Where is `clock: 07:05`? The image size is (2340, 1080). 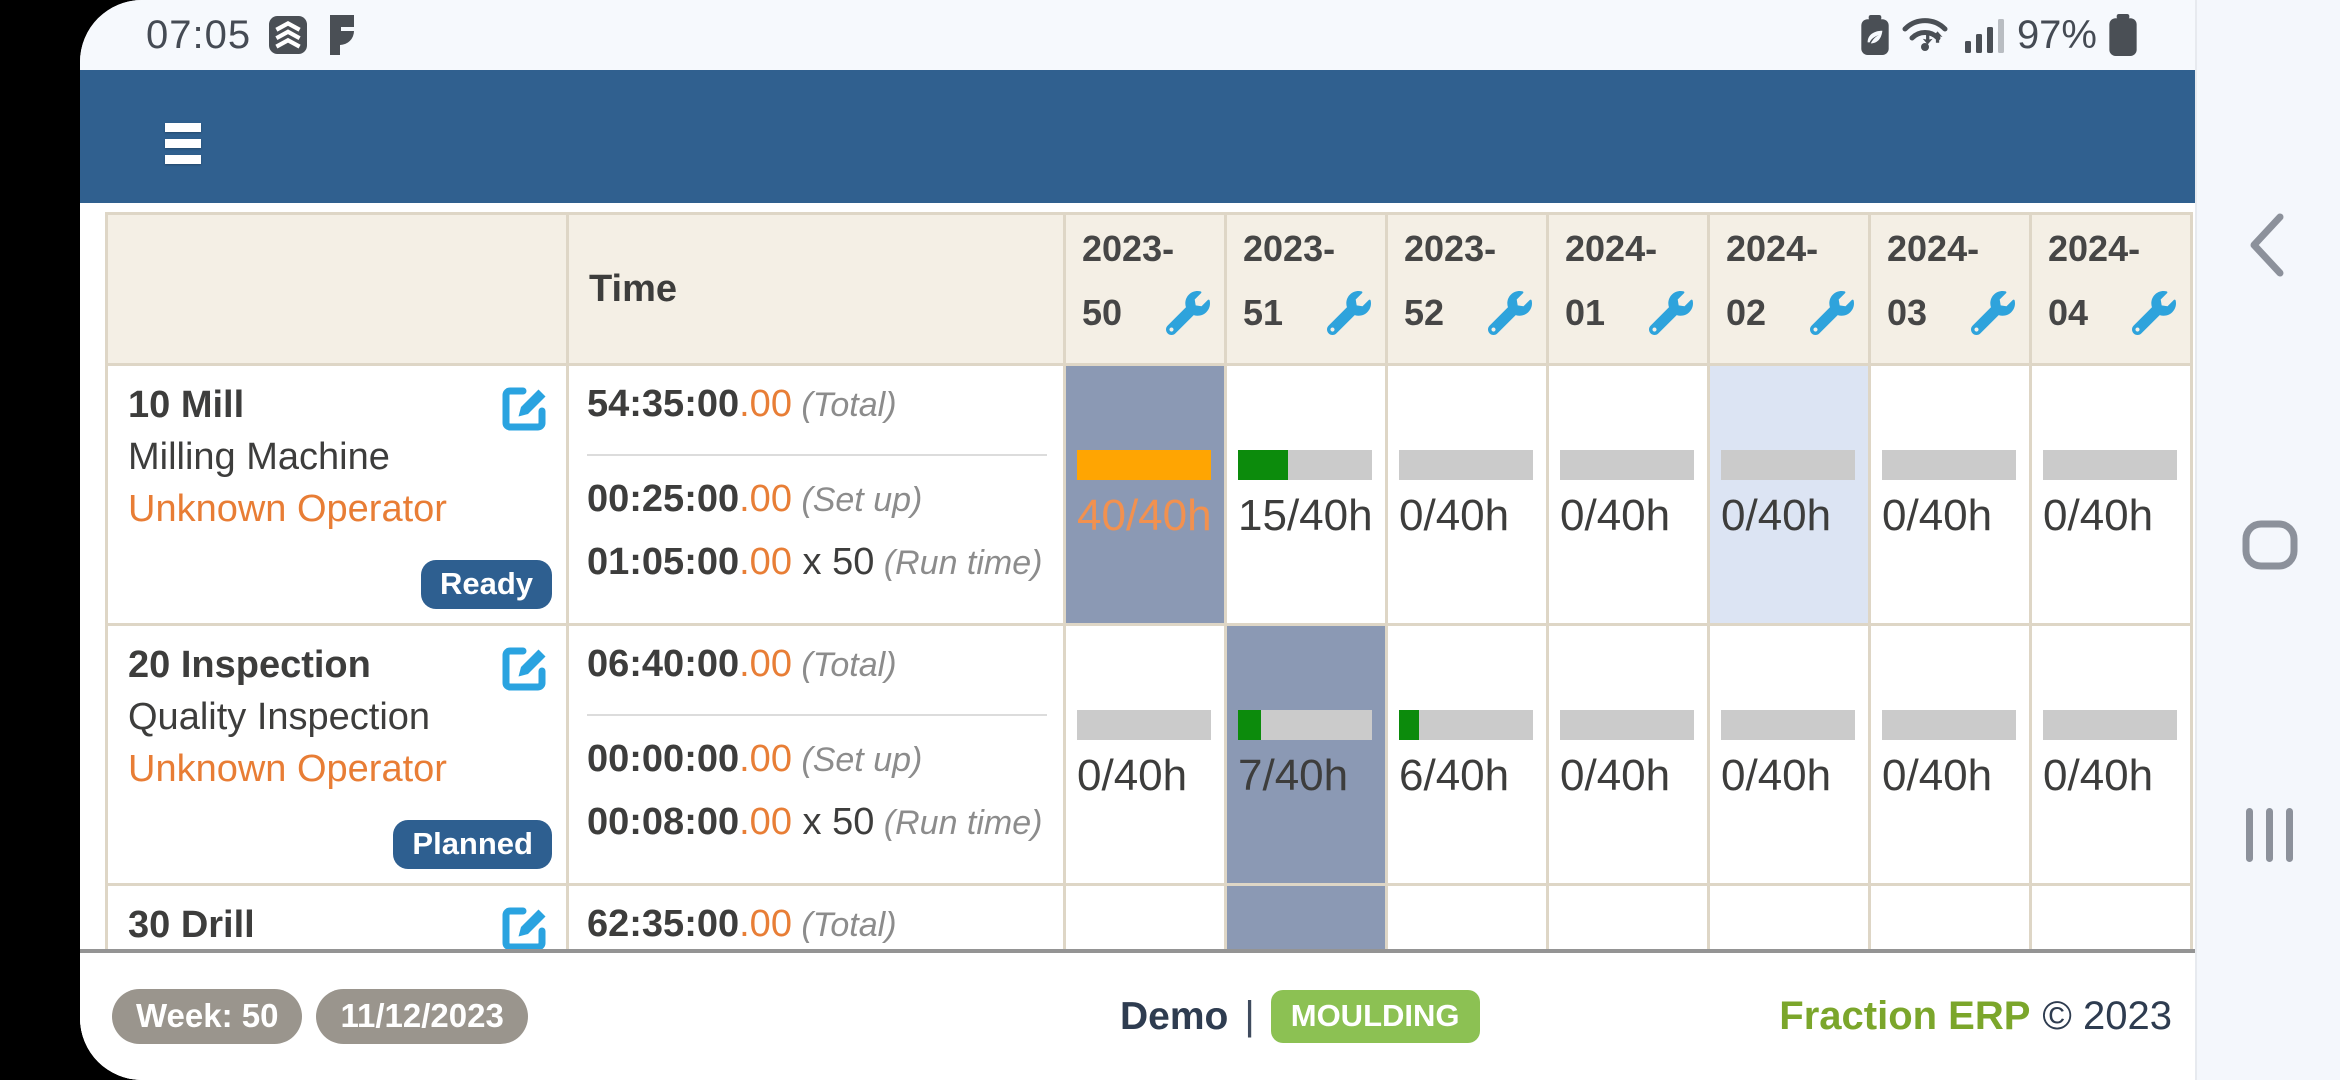 clock: 07:05 is located at coordinates (199, 34).